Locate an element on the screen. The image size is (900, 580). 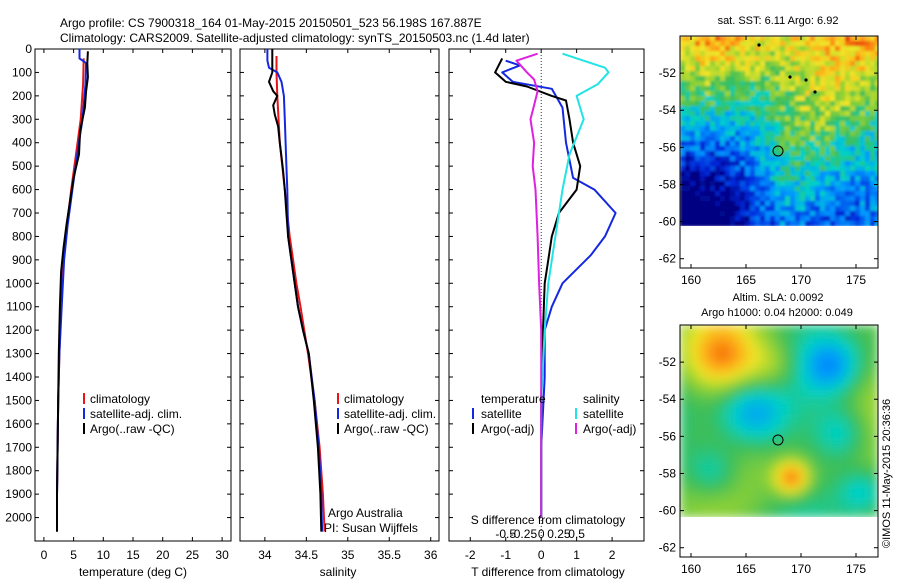
sla-no-data-area is located at coordinates (779, 537).